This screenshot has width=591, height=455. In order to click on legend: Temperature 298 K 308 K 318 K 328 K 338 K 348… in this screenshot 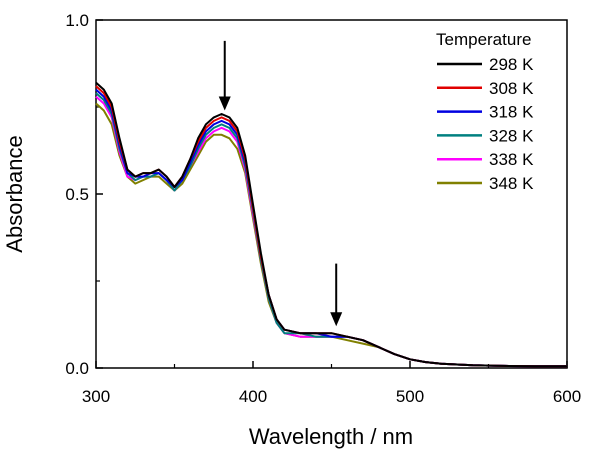, I will do `click(485, 111)`.